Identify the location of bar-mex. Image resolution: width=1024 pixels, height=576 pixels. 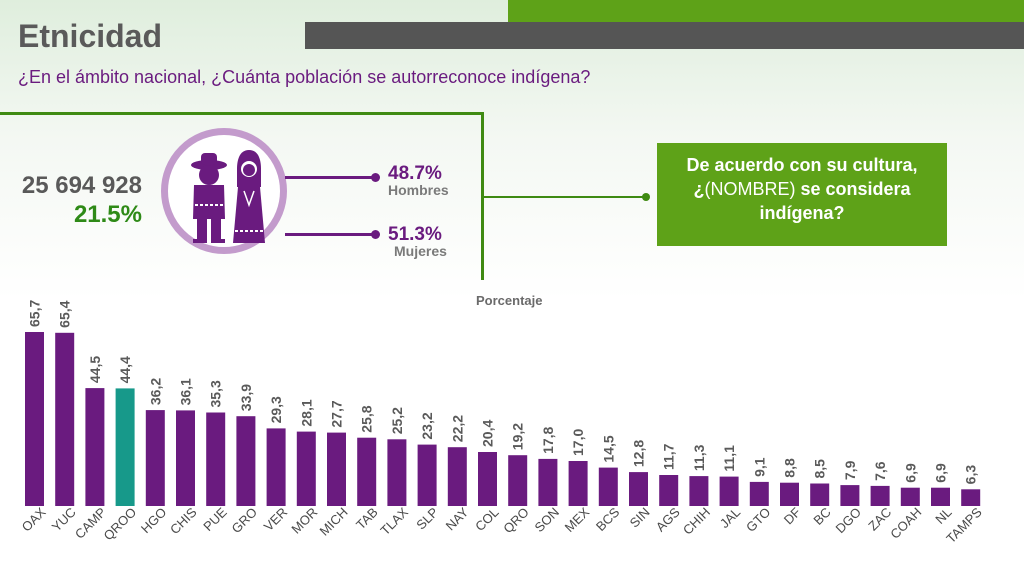
(578, 483).